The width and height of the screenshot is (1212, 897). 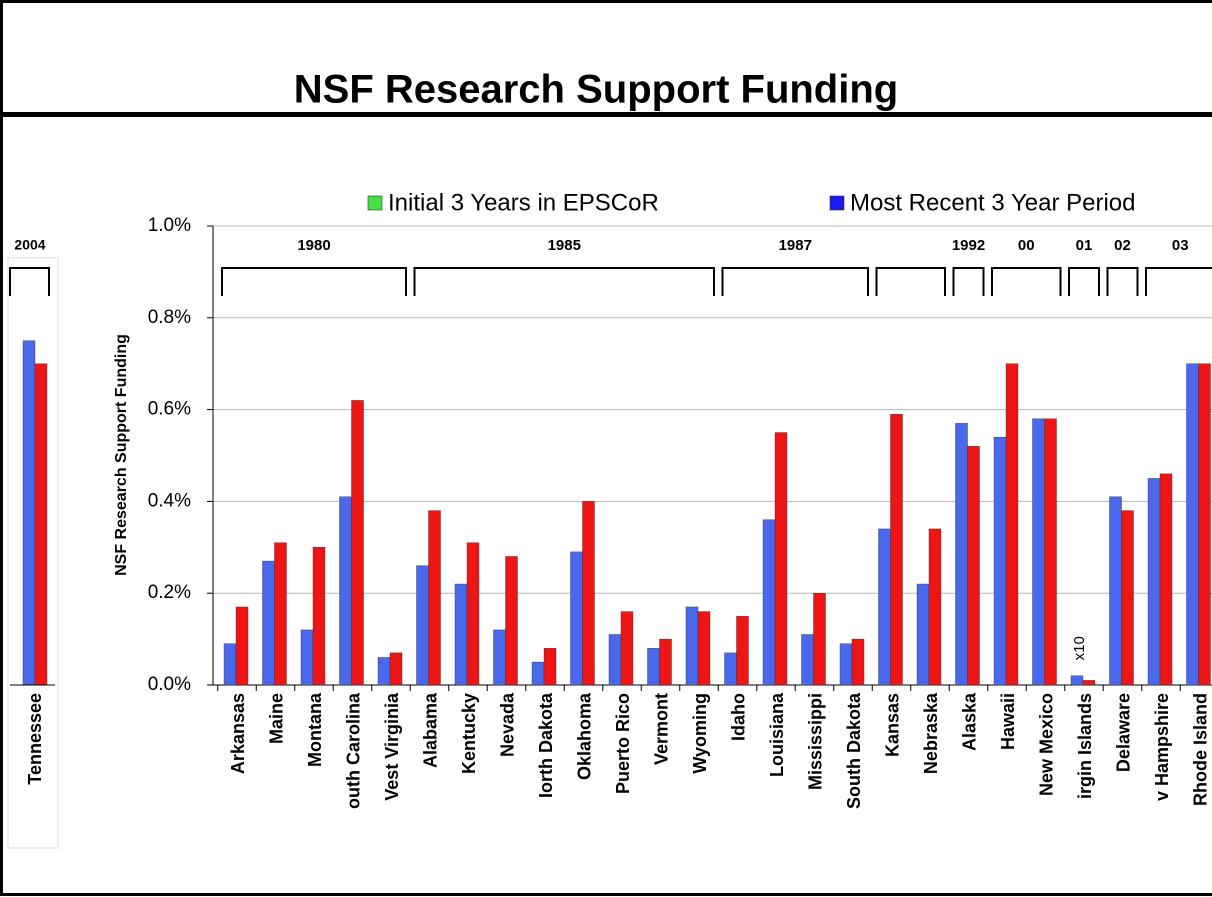 I want to click on x-tick-label: outh Carolina, so click(x=353, y=750).